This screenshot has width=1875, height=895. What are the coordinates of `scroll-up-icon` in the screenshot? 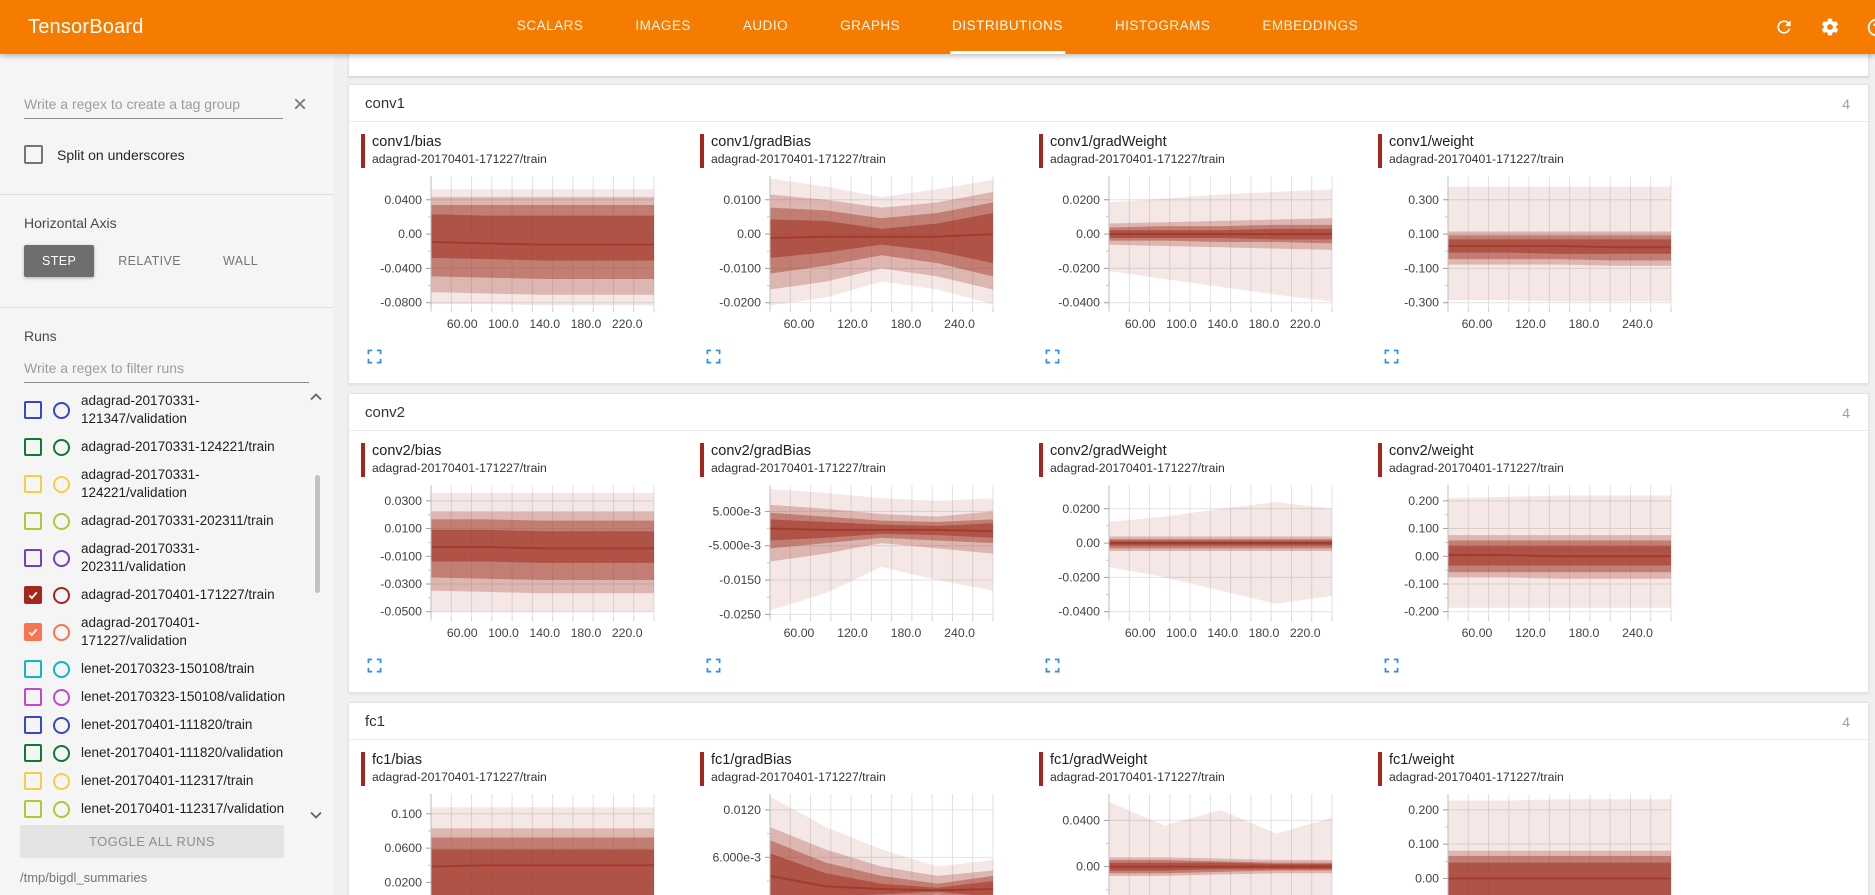 It's located at (316, 395).